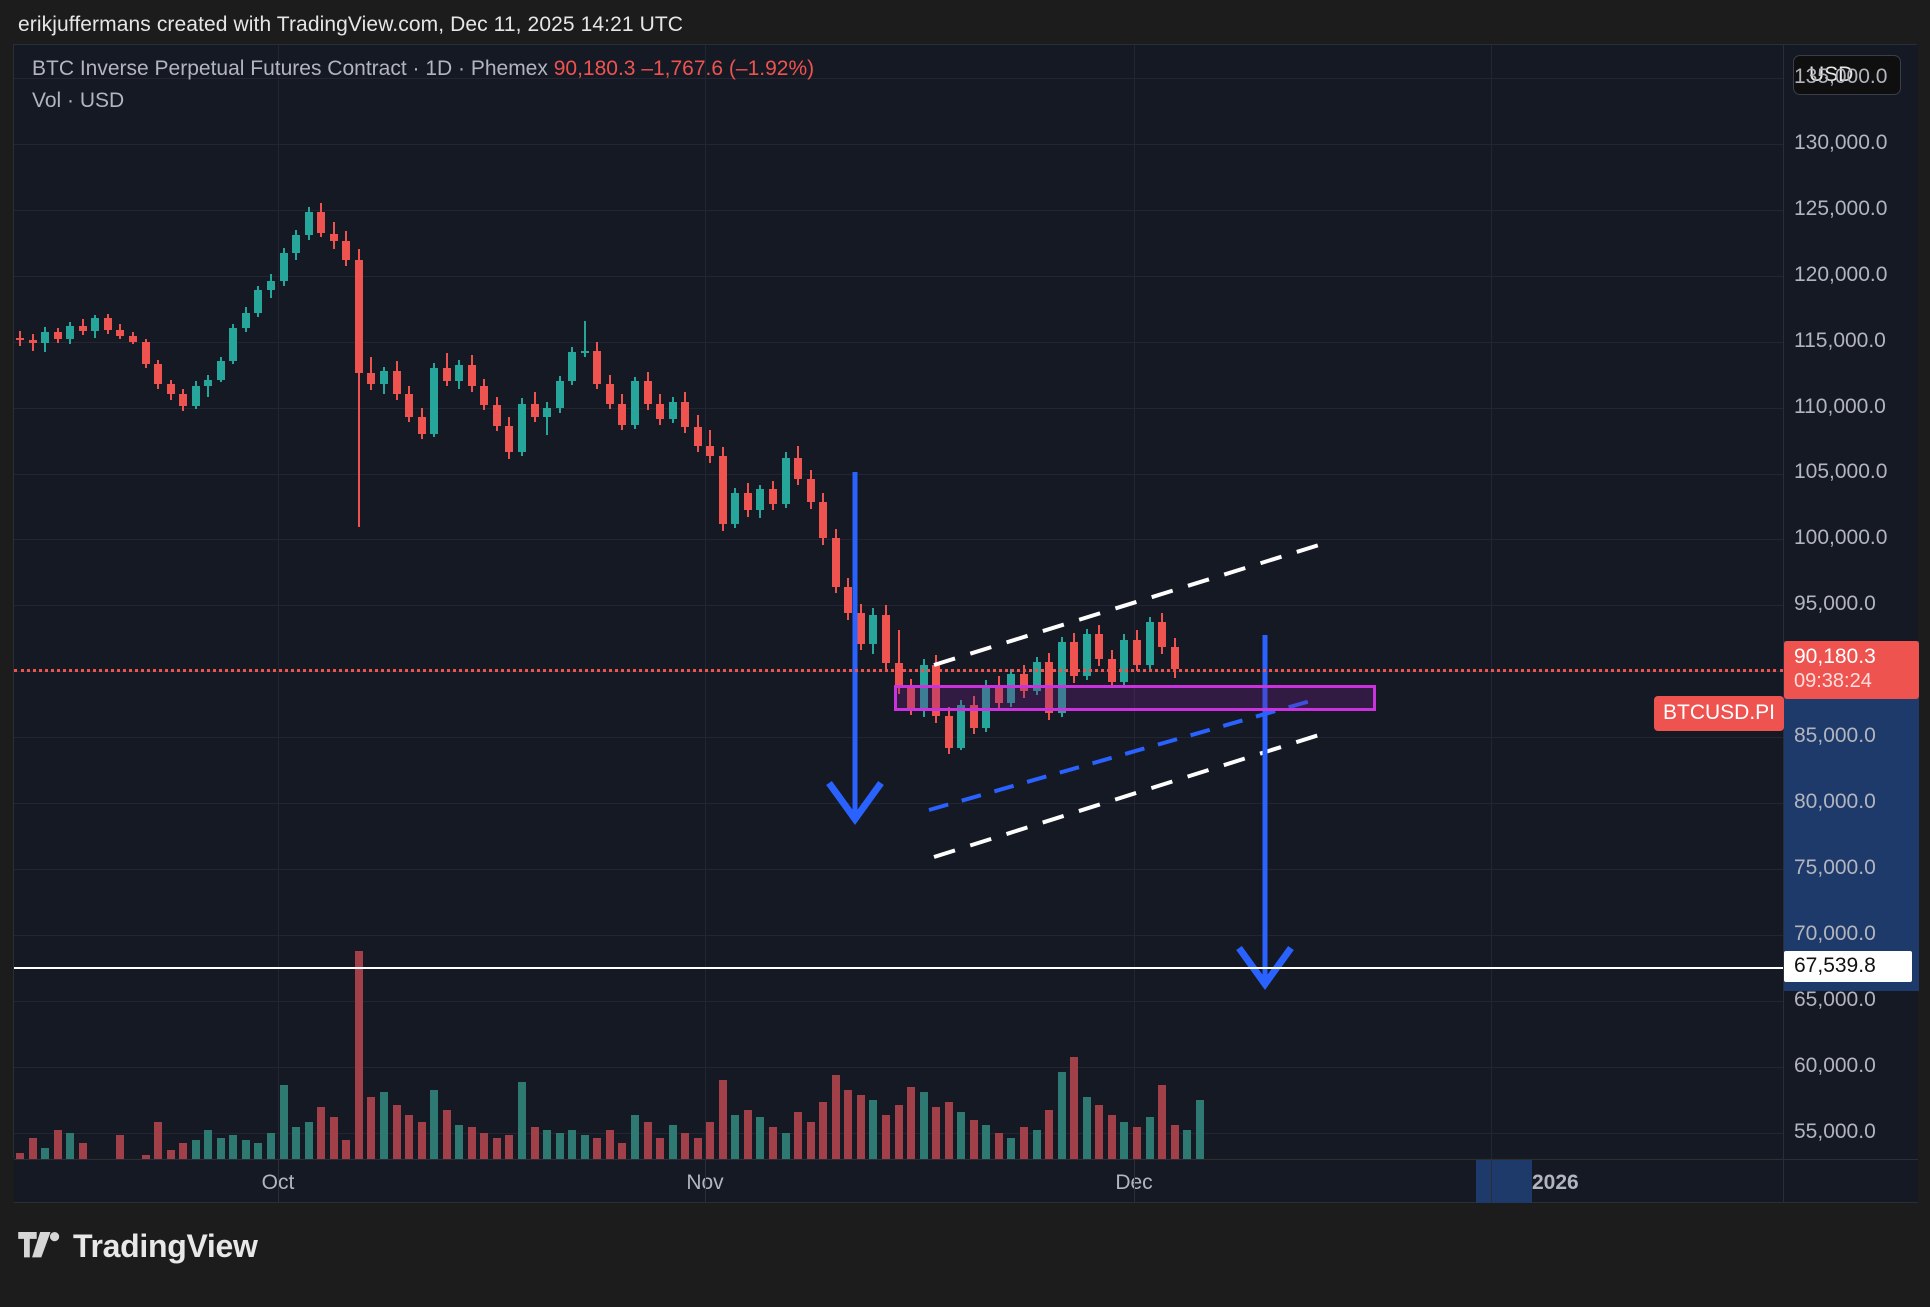  What do you see at coordinates (682, 68) in the screenshot?
I see `legend-change-abs: –1,767.6` at bounding box center [682, 68].